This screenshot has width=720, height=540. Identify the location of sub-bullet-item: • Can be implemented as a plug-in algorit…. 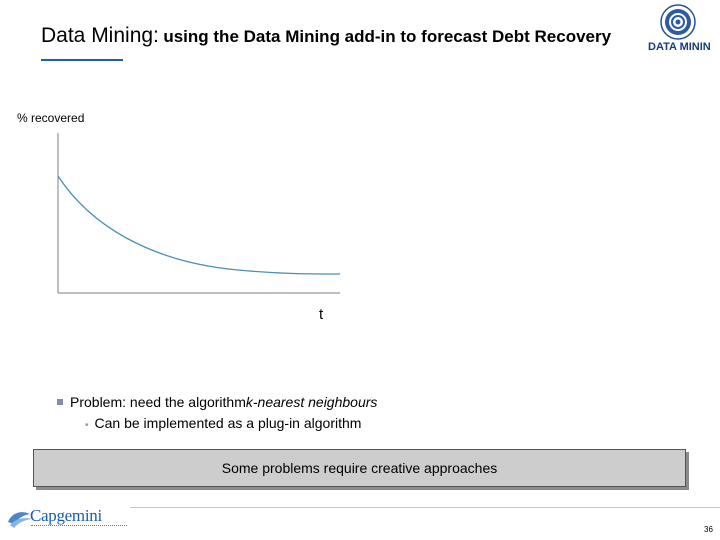
(231, 423).